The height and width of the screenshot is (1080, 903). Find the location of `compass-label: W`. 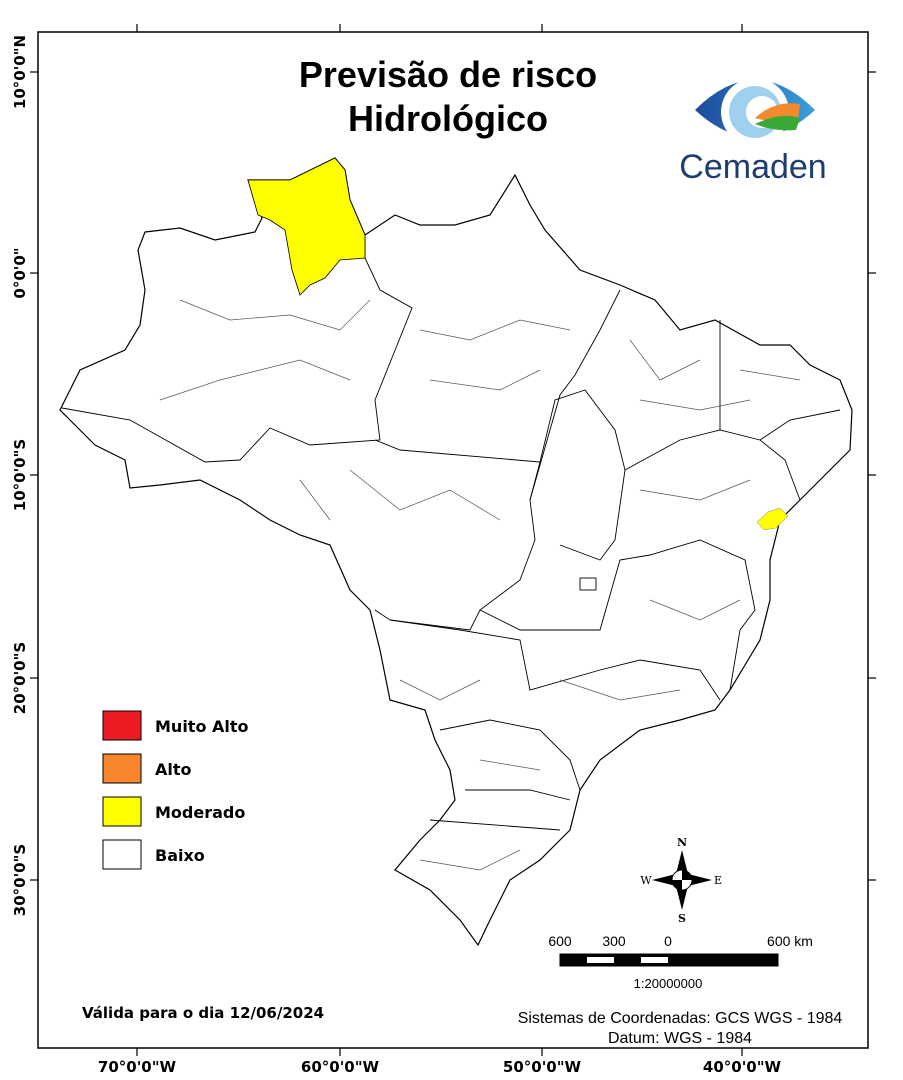

compass-label: W is located at coordinates (646, 880).